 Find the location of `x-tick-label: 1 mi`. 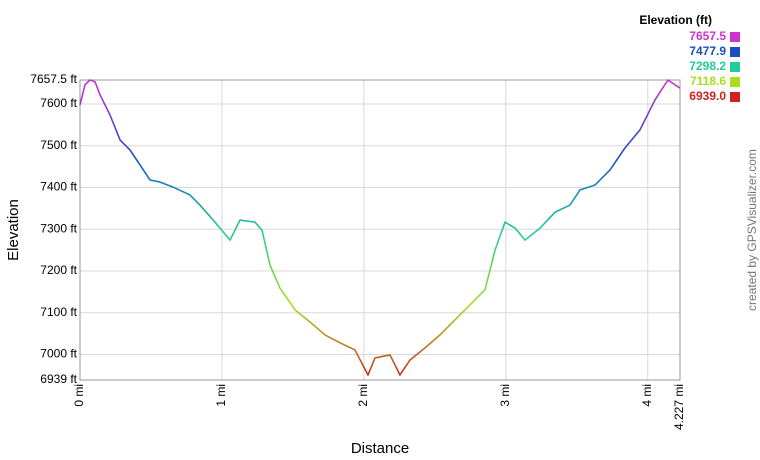

x-tick-label: 1 mi is located at coordinates (221, 395).